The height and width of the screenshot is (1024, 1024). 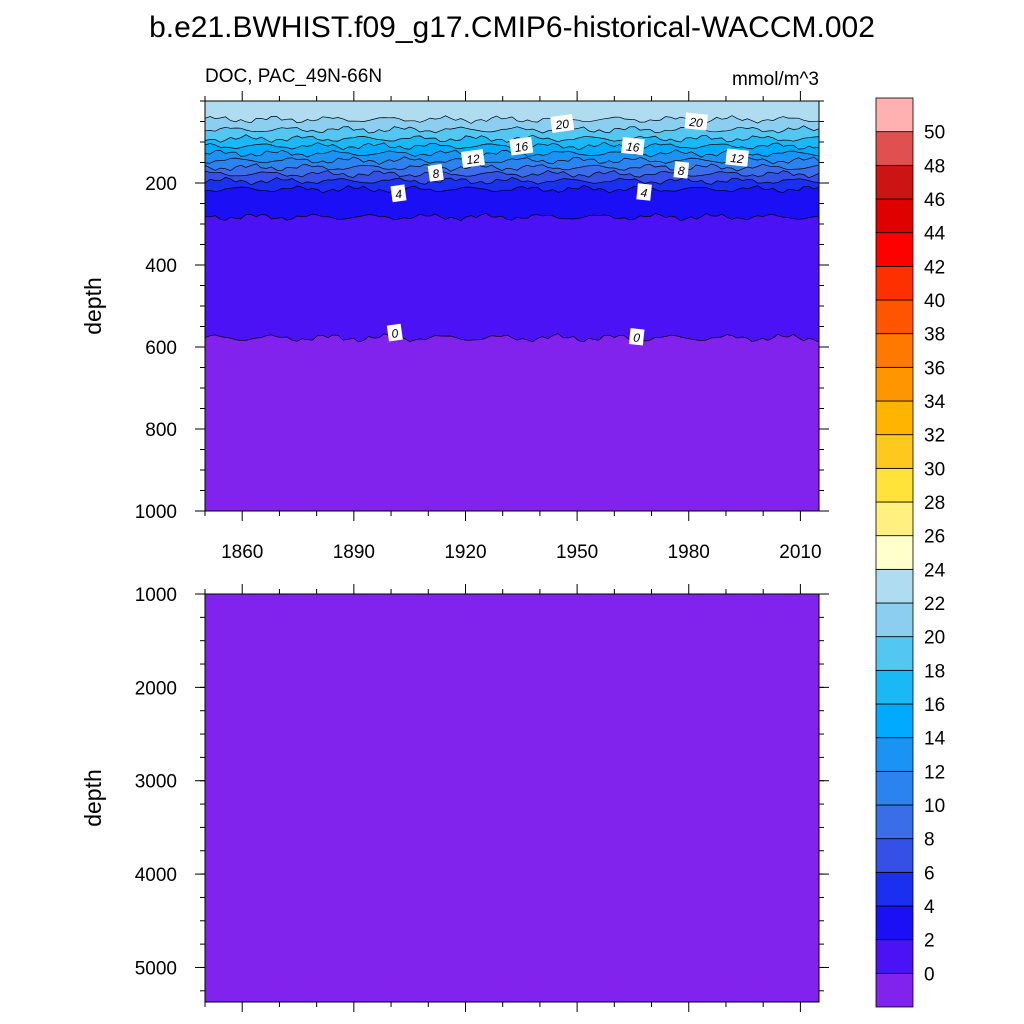 I want to click on y-tick-label: 600, so click(x=161, y=348).